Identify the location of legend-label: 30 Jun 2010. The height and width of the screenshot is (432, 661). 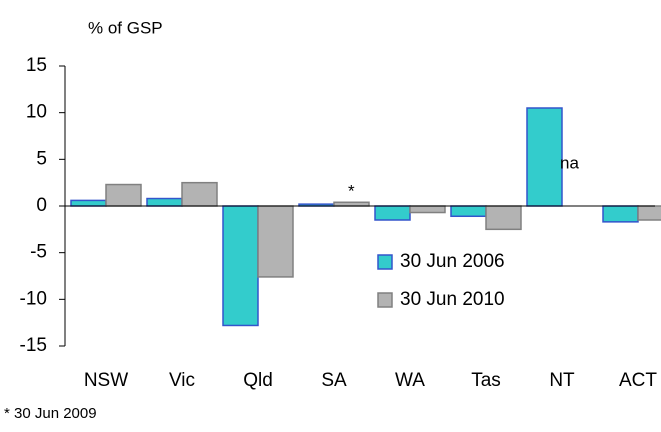
(452, 299).